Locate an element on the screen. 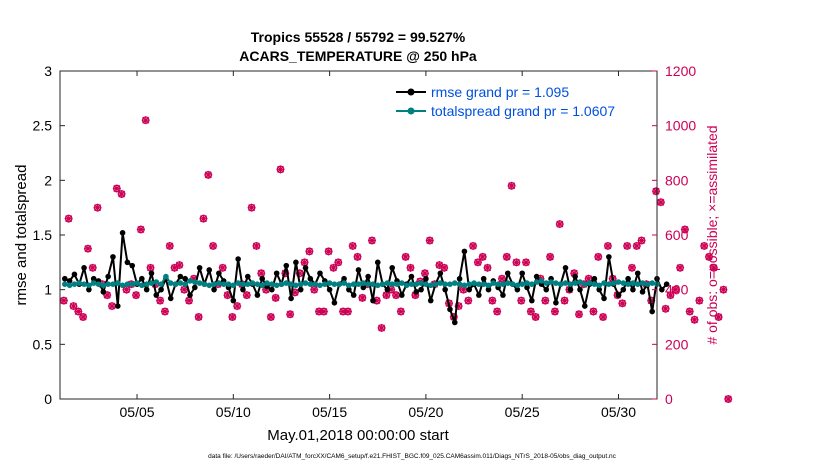  y-left-tick-label: 1 is located at coordinates (48, 290).